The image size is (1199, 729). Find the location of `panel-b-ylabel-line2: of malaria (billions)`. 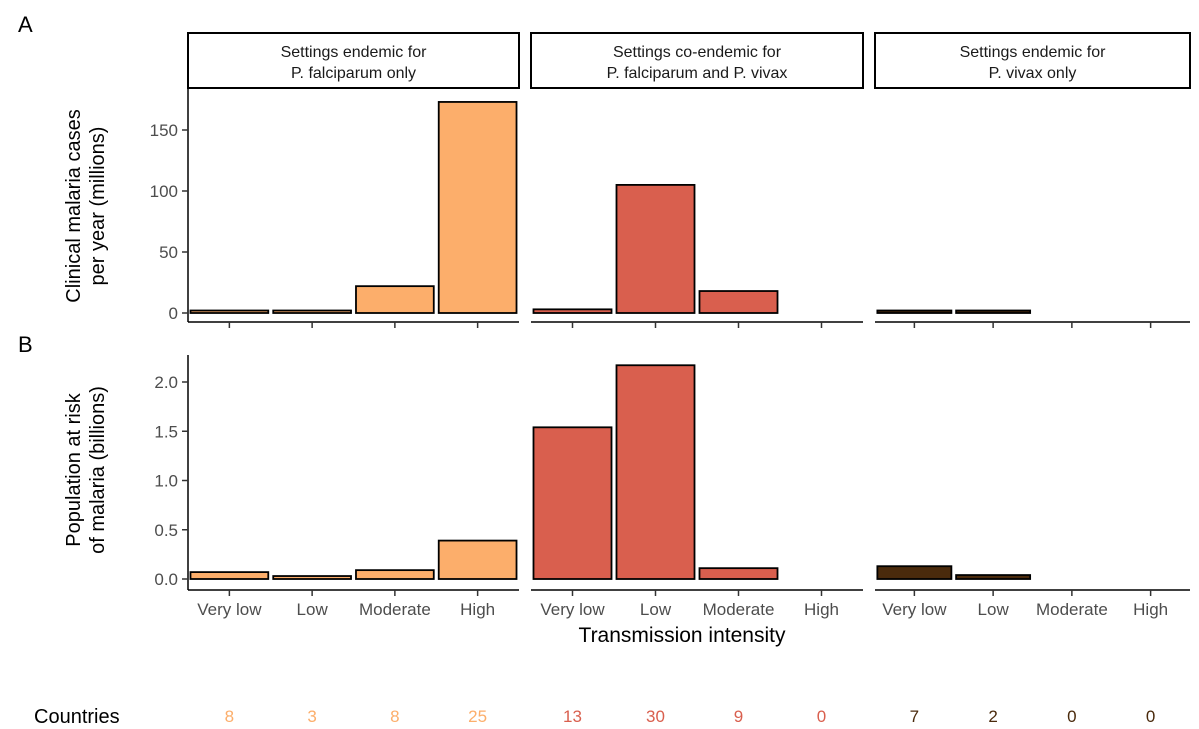

panel-b-ylabel-line2: of malaria (billions) is located at coordinates (98, 470).